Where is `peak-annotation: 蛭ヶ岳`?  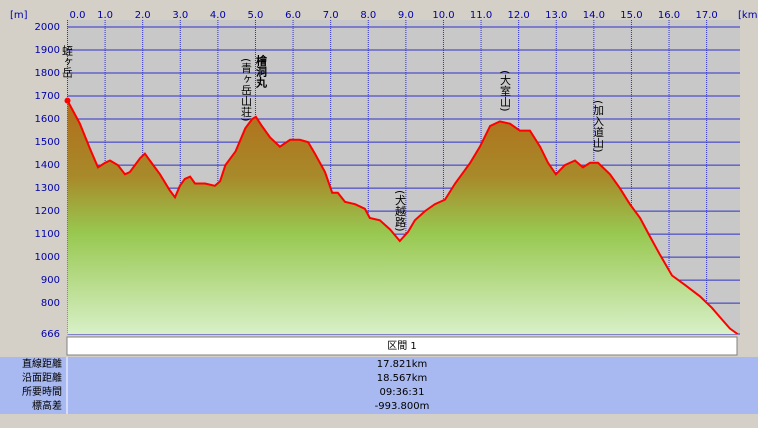
peak-annotation: 蛭ヶ岳 is located at coordinates (67, 61).